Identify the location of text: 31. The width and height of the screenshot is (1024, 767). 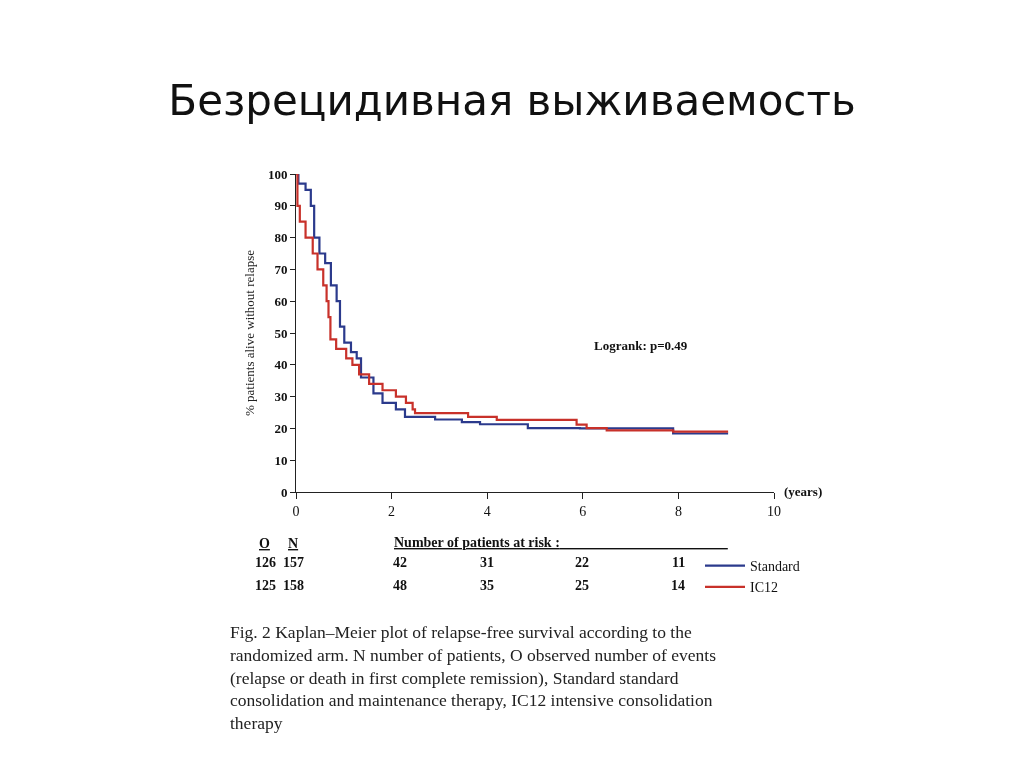
(487, 562).